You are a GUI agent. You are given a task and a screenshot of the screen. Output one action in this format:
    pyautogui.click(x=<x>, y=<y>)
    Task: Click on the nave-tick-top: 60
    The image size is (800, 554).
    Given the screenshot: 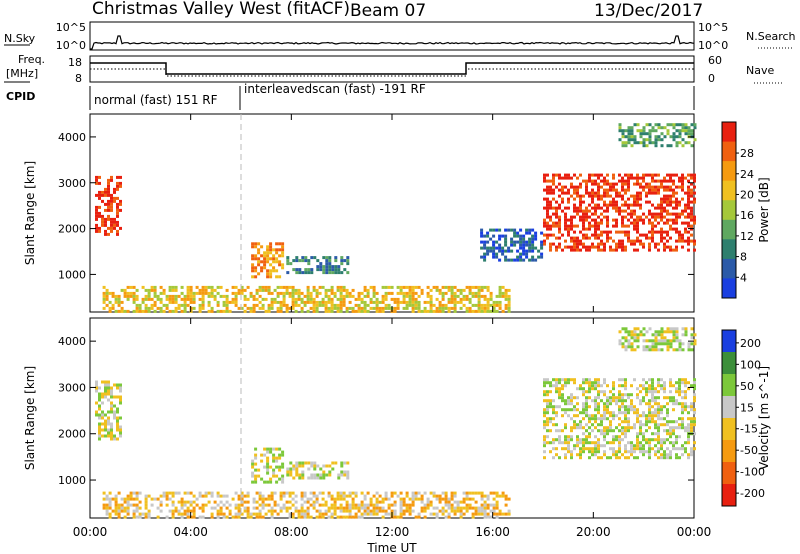 What is the action you would take?
    pyautogui.click(x=715, y=60)
    